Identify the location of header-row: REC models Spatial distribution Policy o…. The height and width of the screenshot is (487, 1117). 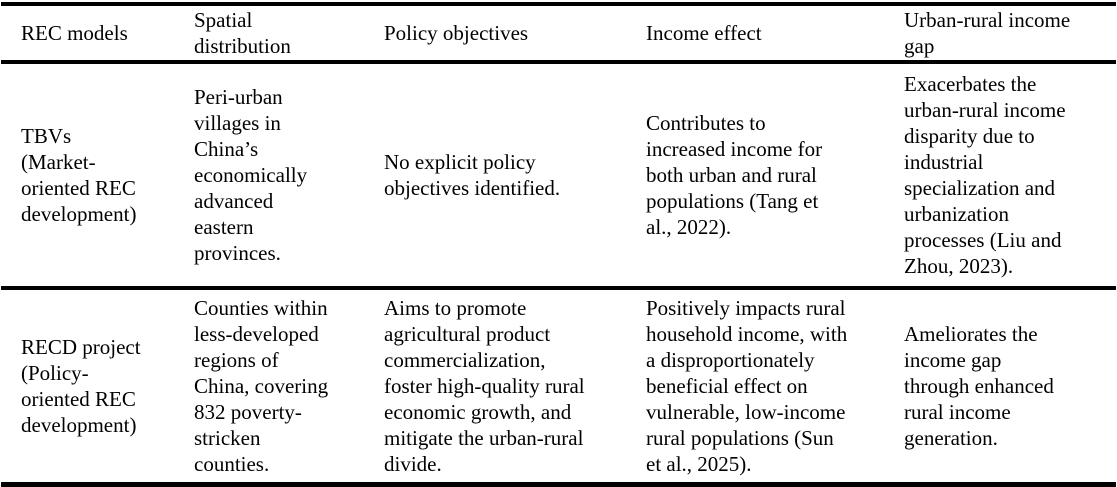
(558, 33).